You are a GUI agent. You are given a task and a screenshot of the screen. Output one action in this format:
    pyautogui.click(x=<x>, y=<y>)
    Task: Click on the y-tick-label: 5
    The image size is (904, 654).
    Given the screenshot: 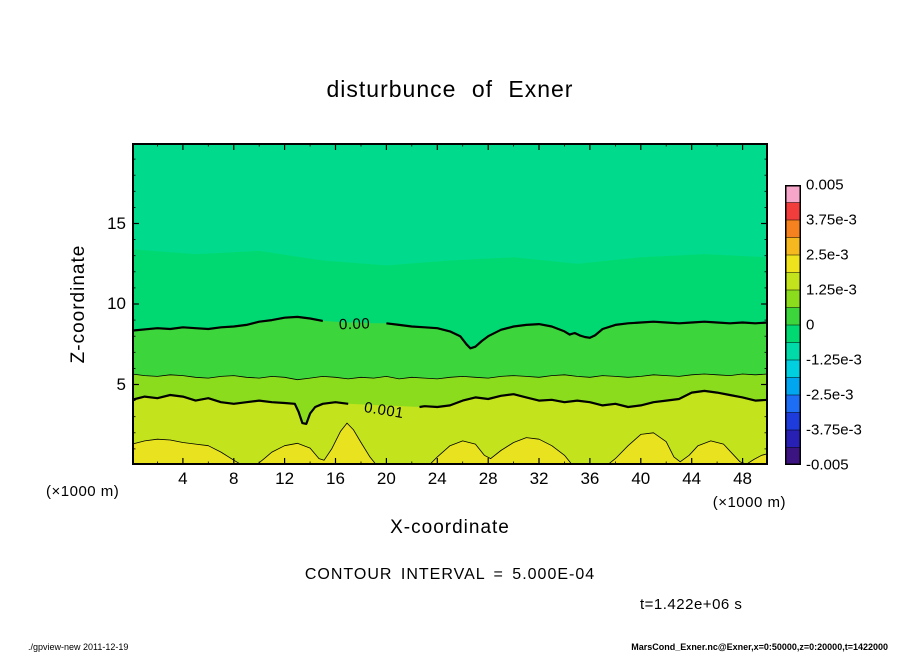 What is the action you would take?
    pyautogui.click(x=121, y=384)
    